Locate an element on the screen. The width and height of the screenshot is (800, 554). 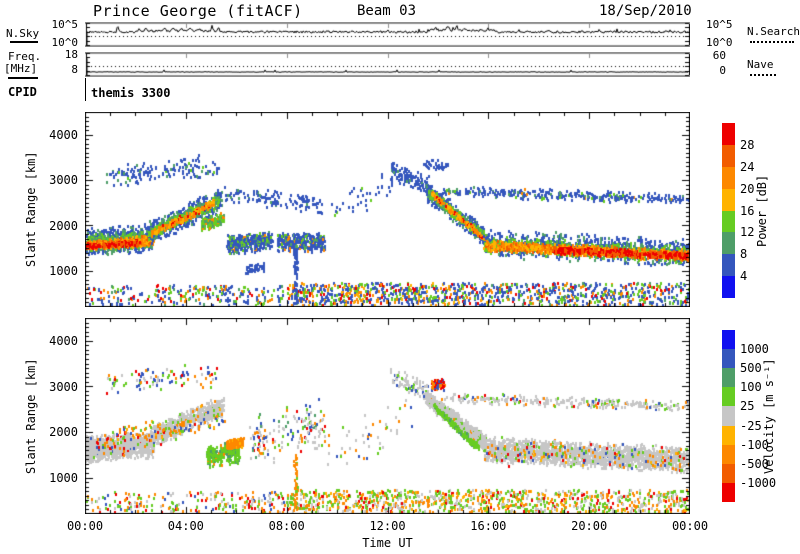
velocity-colorbar-label: 100 is located at coordinates (751, 387).